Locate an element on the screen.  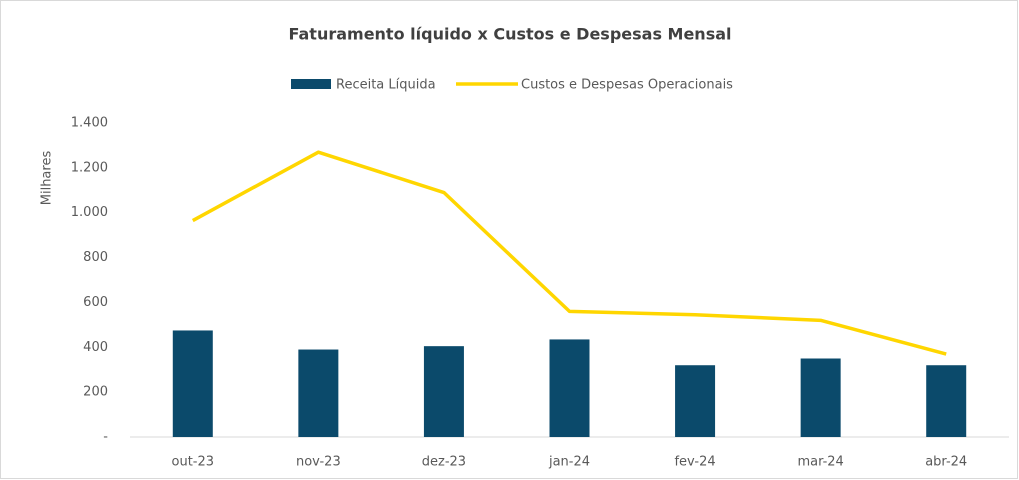
x-tick-label: out-23 is located at coordinates (193, 462).